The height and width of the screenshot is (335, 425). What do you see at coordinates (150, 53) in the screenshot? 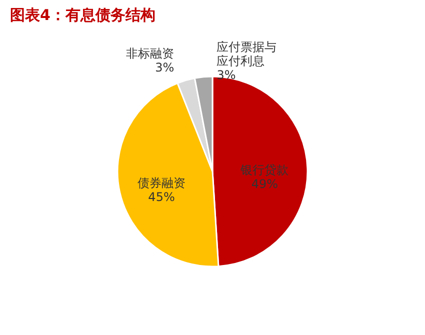
I see `slice-label: 非标融资` at bounding box center [150, 53].